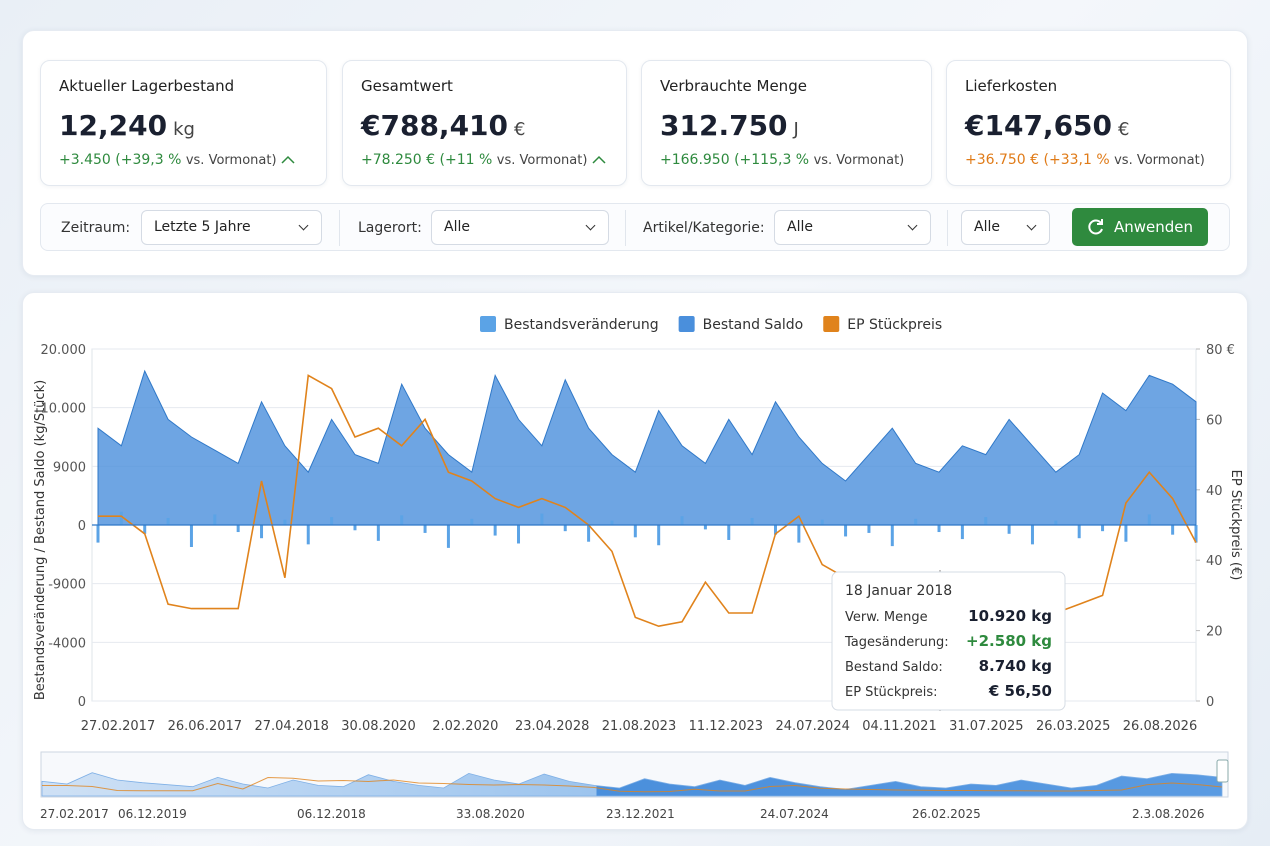 The image size is (1270, 846). Describe the element at coordinates (1214, 561) in the screenshot. I see `y2-tick-label: 40` at that location.